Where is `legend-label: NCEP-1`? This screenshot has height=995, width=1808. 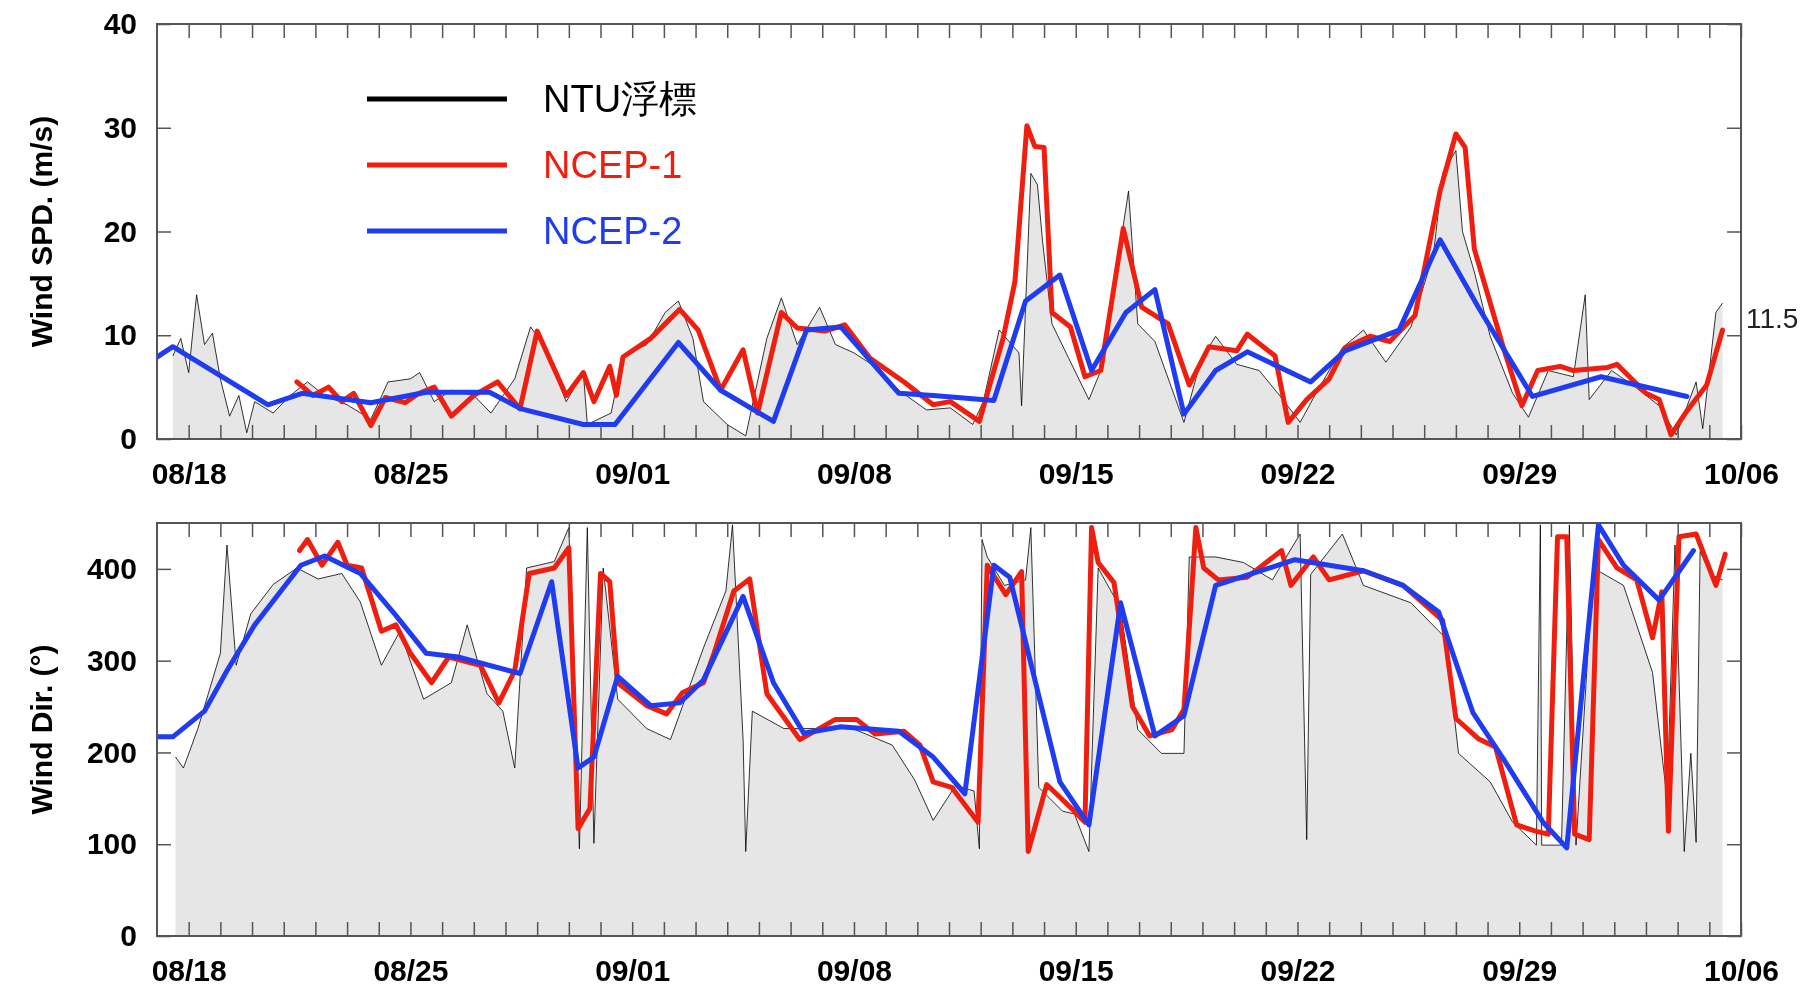 legend-label: NCEP-1 is located at coordinates (613, 165).